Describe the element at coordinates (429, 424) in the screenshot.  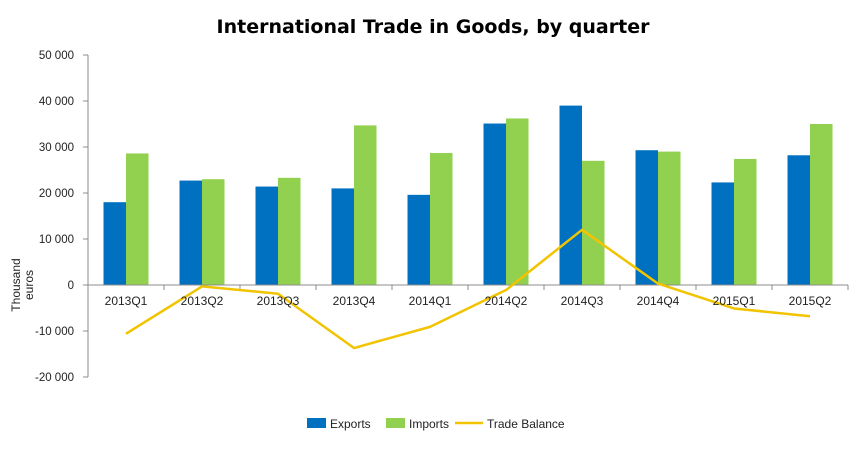
I see `legend-label: Imports` at that location.